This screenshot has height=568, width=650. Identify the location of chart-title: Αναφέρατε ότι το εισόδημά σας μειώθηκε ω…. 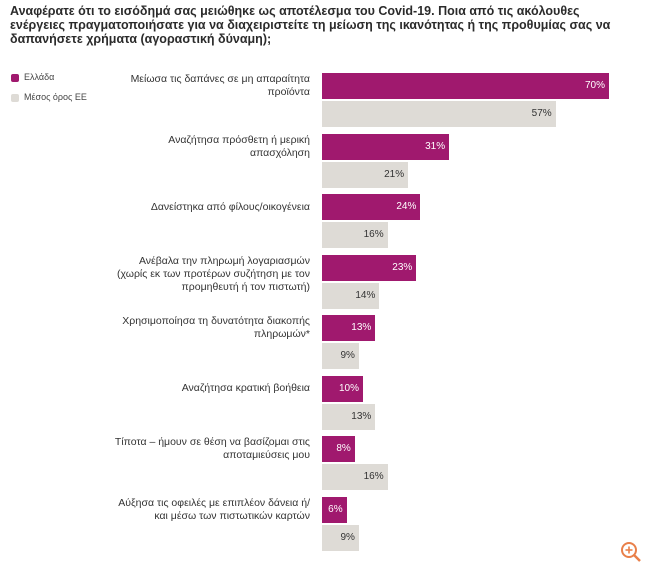
(310, 25).